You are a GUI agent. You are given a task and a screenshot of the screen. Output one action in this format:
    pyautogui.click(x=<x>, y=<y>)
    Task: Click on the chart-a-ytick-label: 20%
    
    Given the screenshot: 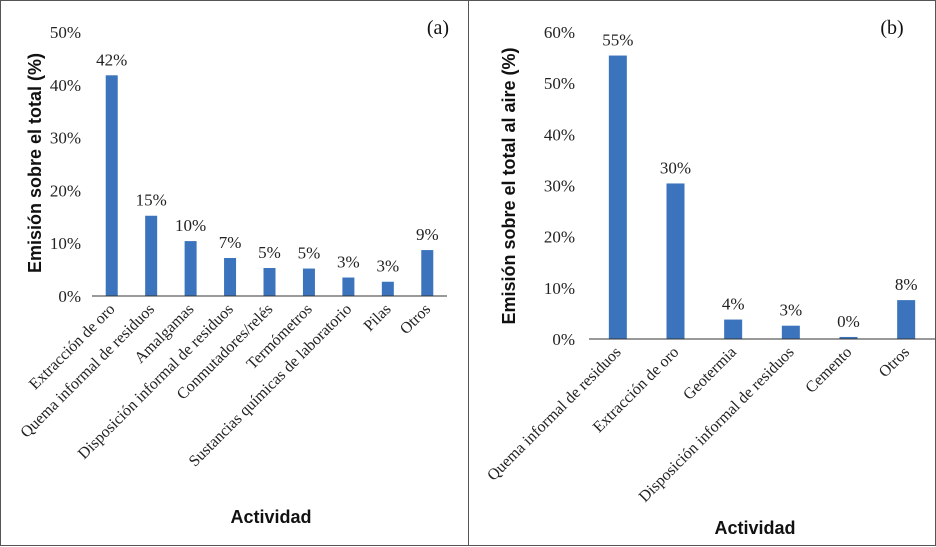 What is the action you would take?
    pyautogui.click(x=65, y=190)
    